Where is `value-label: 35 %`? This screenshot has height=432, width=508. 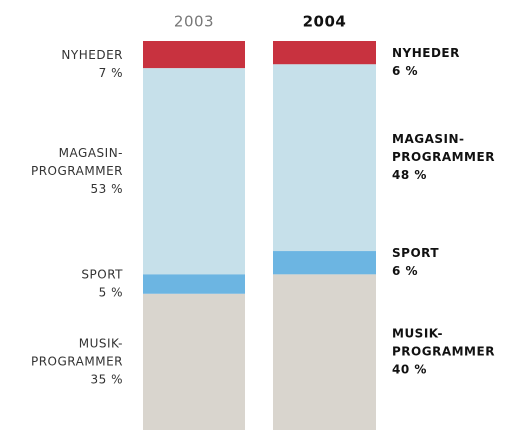 value-label: 35 % is located at coordinates (107, 379).